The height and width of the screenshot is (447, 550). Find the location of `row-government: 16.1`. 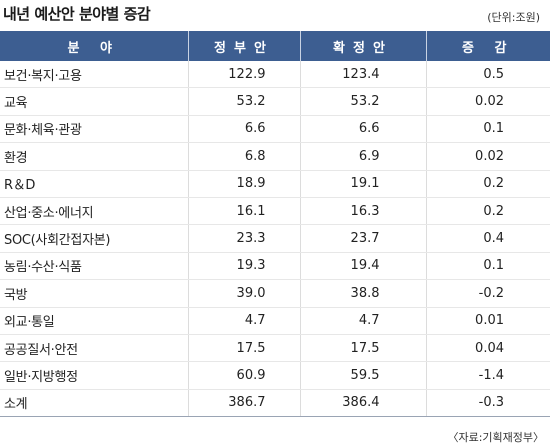

row-government: 16.1 is located at coordinates (244, 211).